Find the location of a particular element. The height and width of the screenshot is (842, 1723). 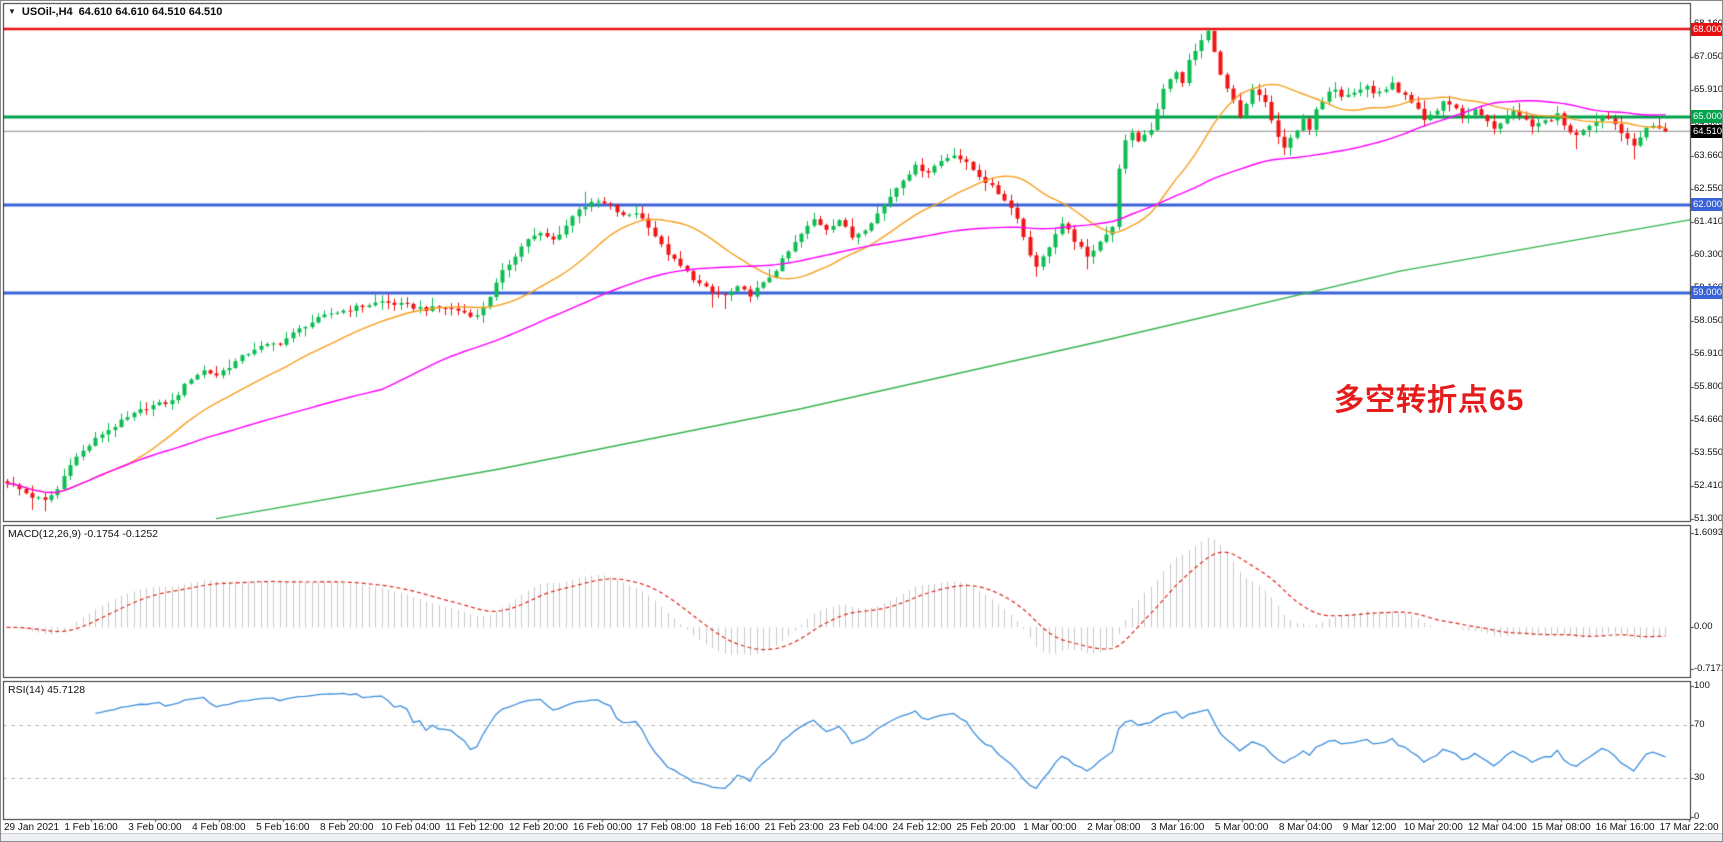

chart-title: ▼ USOil-,H4 64.610 64.610 64.510 64.510 is located at coordinates (115, 12).